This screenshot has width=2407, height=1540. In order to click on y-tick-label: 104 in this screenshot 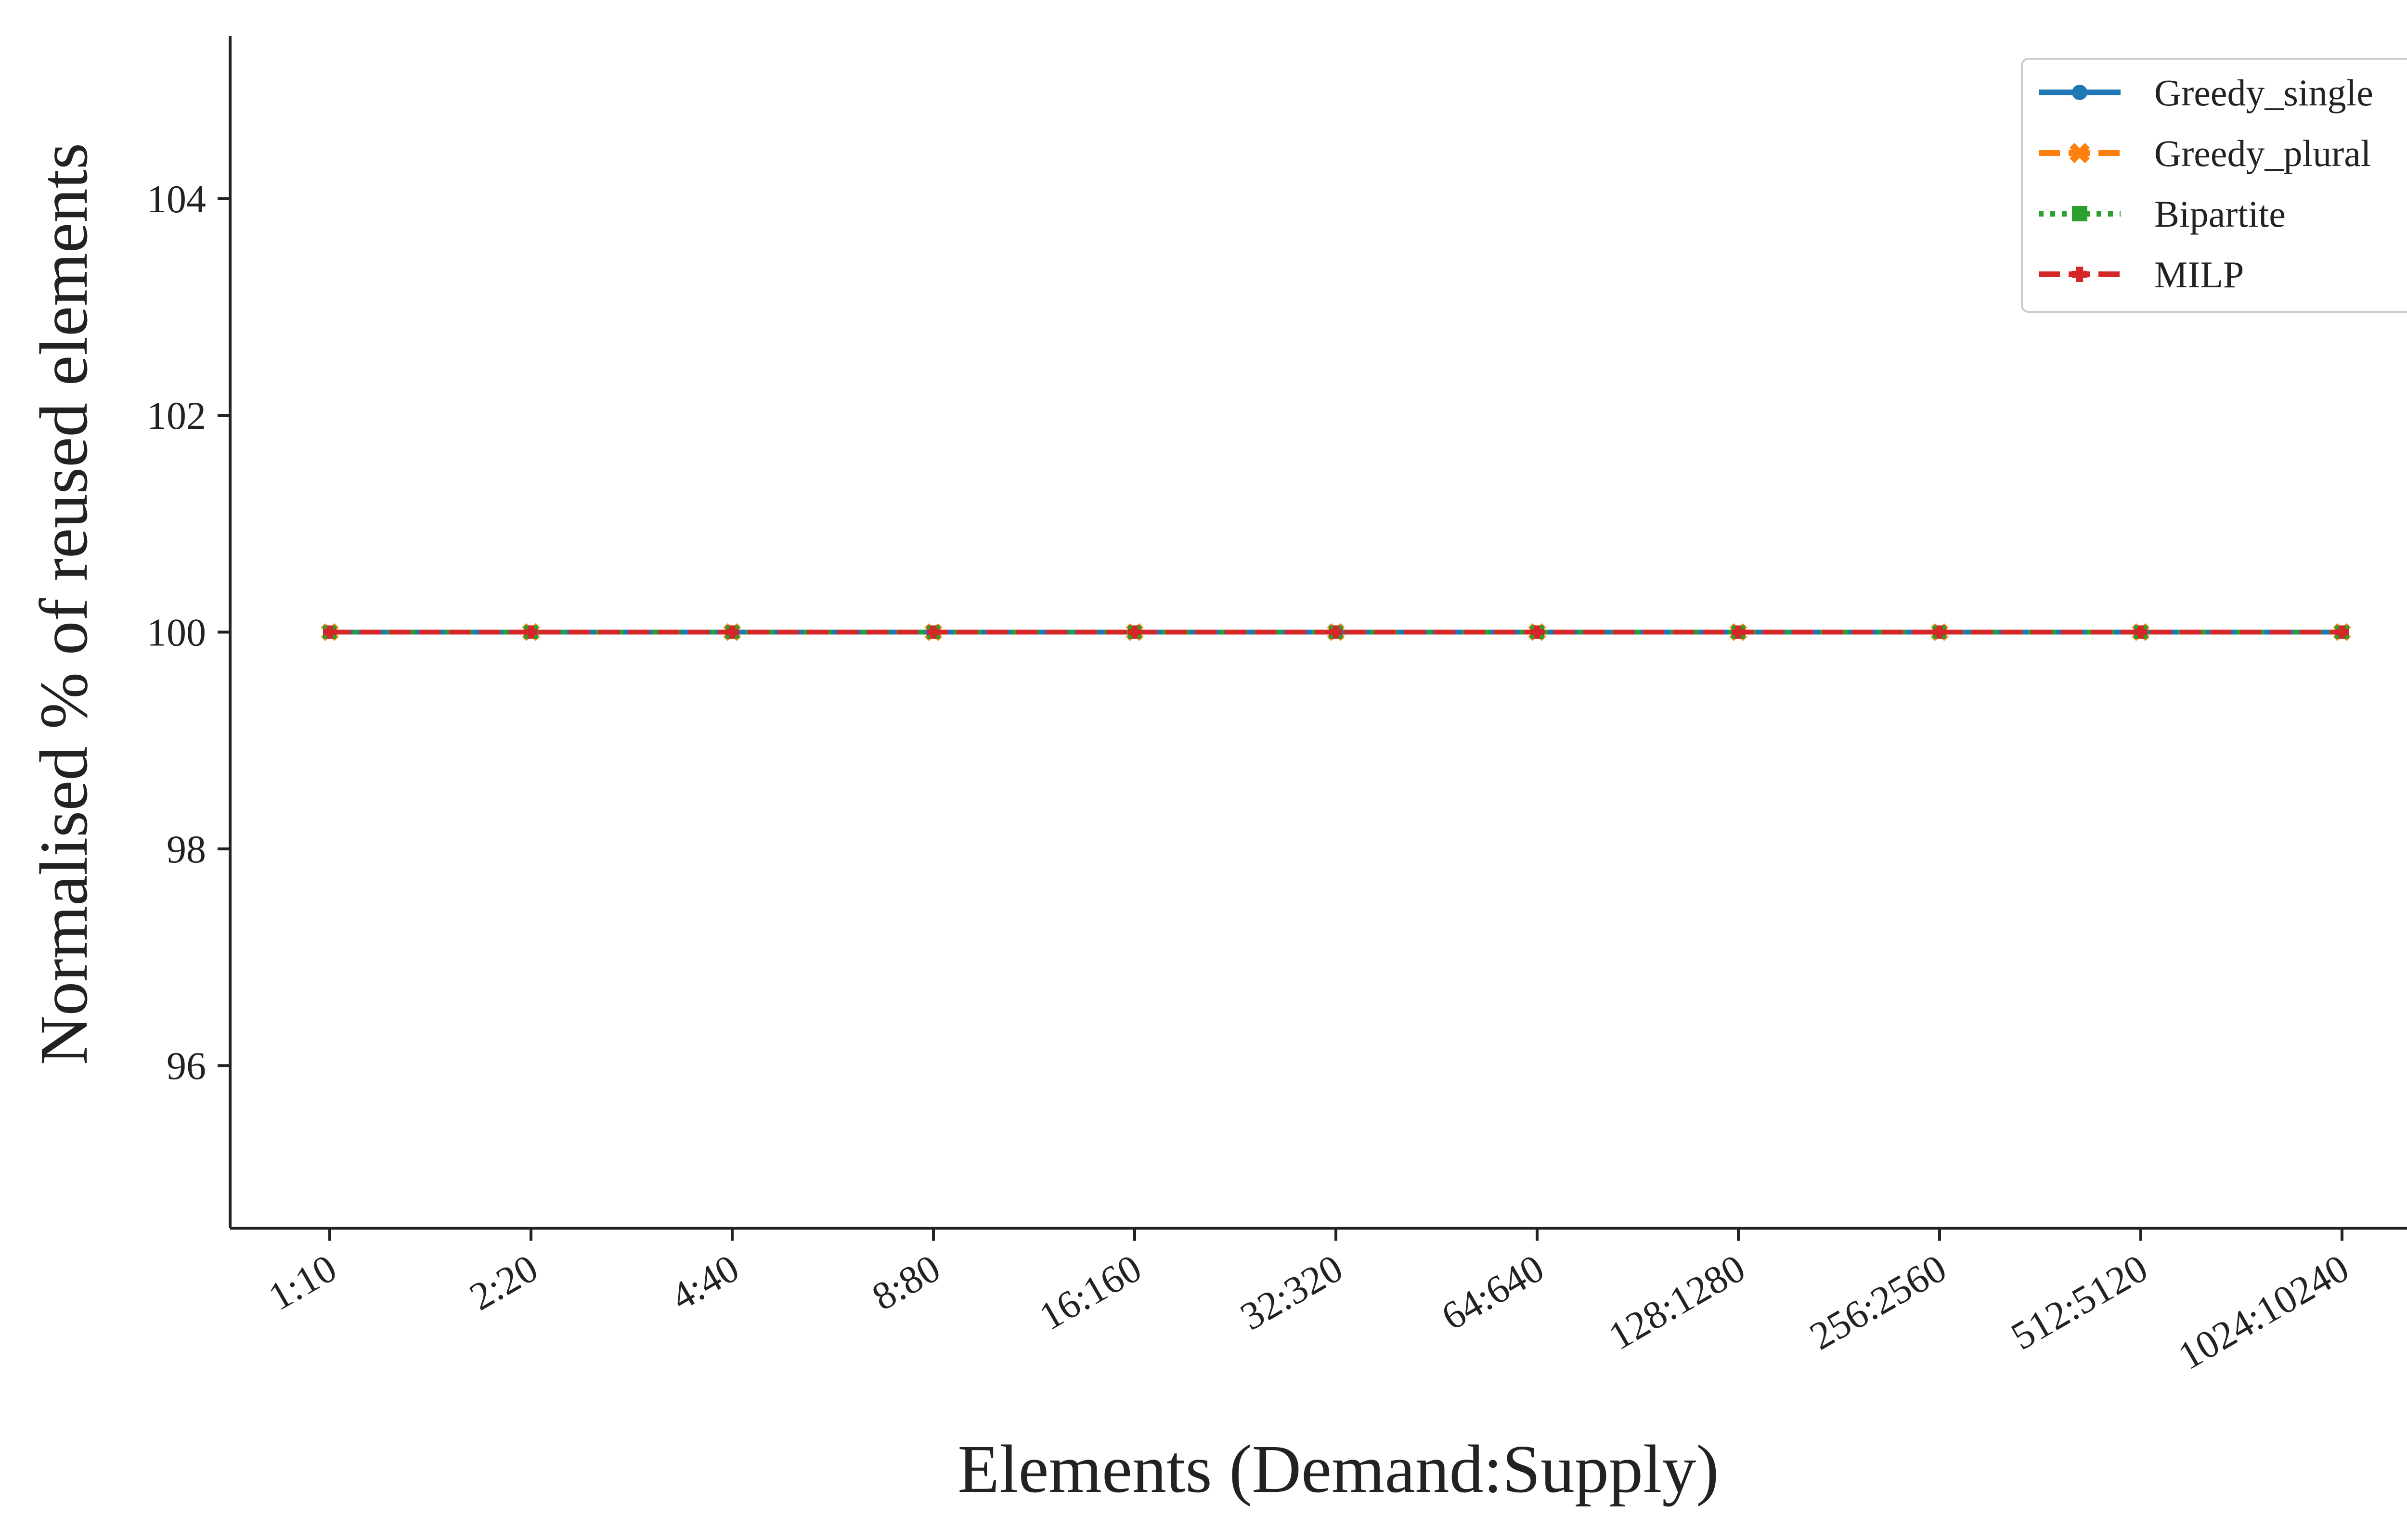, I will do `click(176, 199)`.